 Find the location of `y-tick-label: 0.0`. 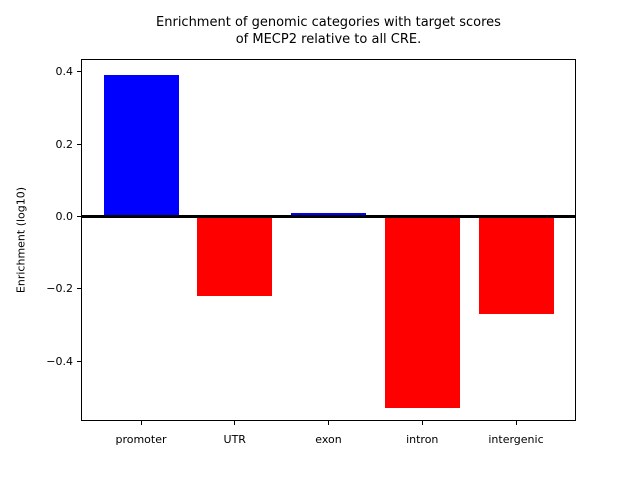

y-tick-label: 0.0 is located at coordinates (64, 216).